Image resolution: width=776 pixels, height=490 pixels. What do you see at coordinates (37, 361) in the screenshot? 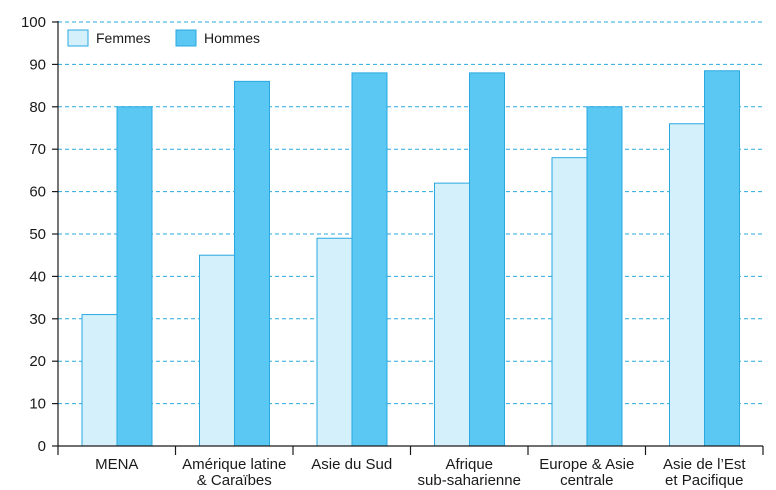
I see `y-tick-label: 20` at bounding box center [37, 361].